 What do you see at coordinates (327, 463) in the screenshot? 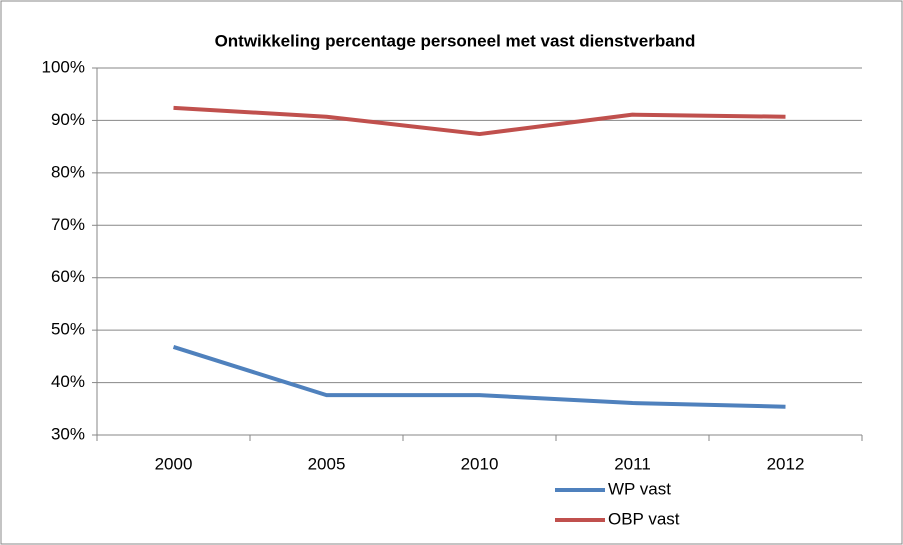
I see `x-tick-label: 2005` at bounding box center [327, 463].